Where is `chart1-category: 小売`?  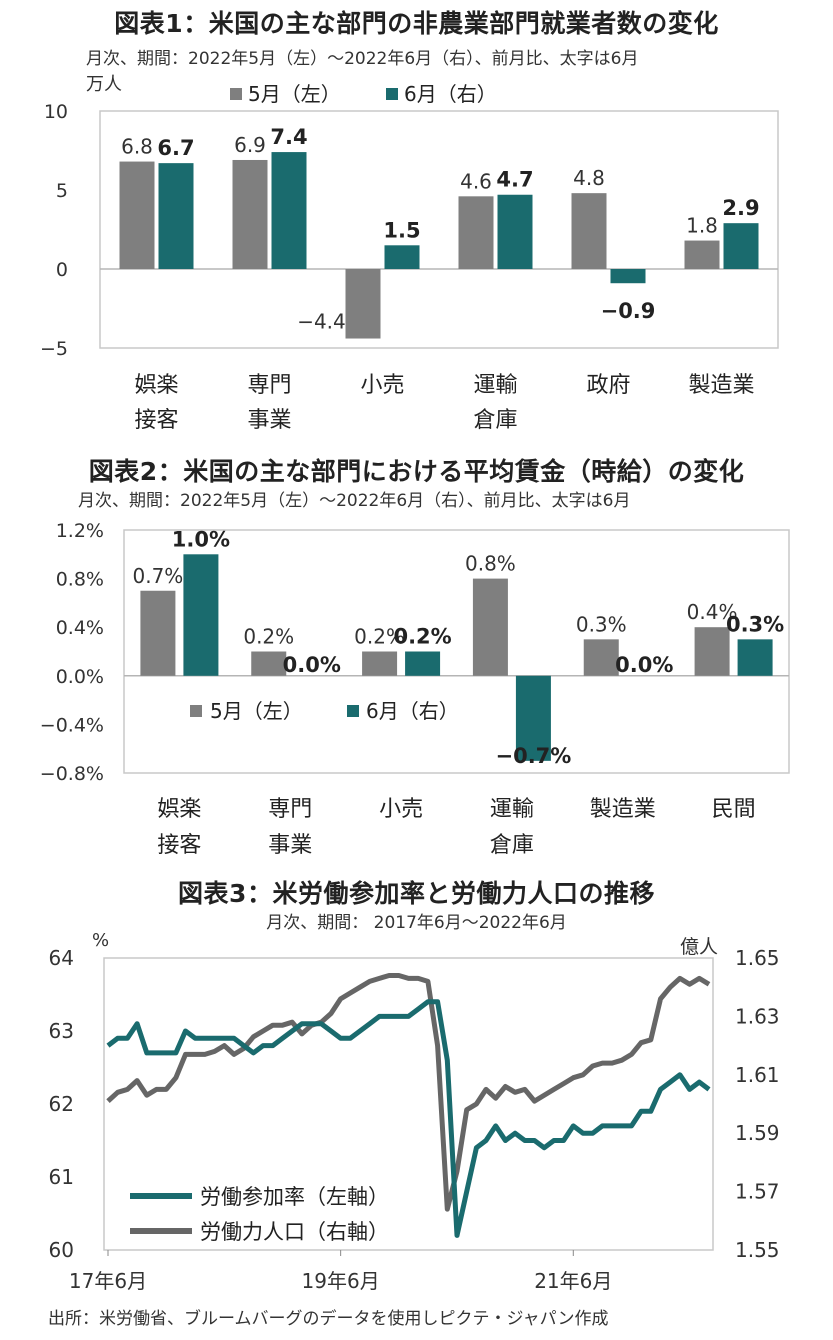 chart1-category: 小売 is located at coordinates (382, 385).